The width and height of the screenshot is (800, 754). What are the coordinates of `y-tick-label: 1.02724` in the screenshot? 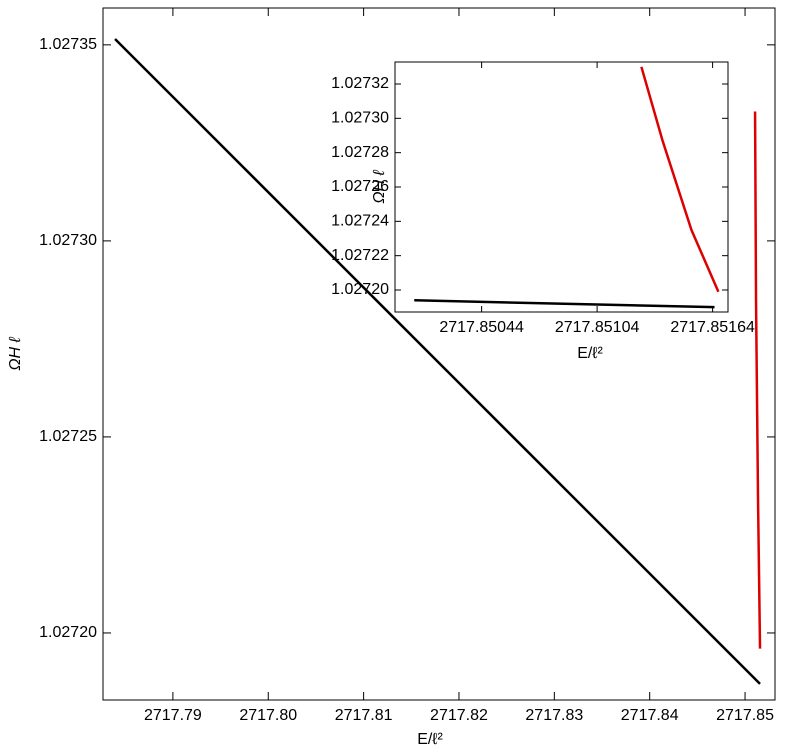 It's located at (360, 221).